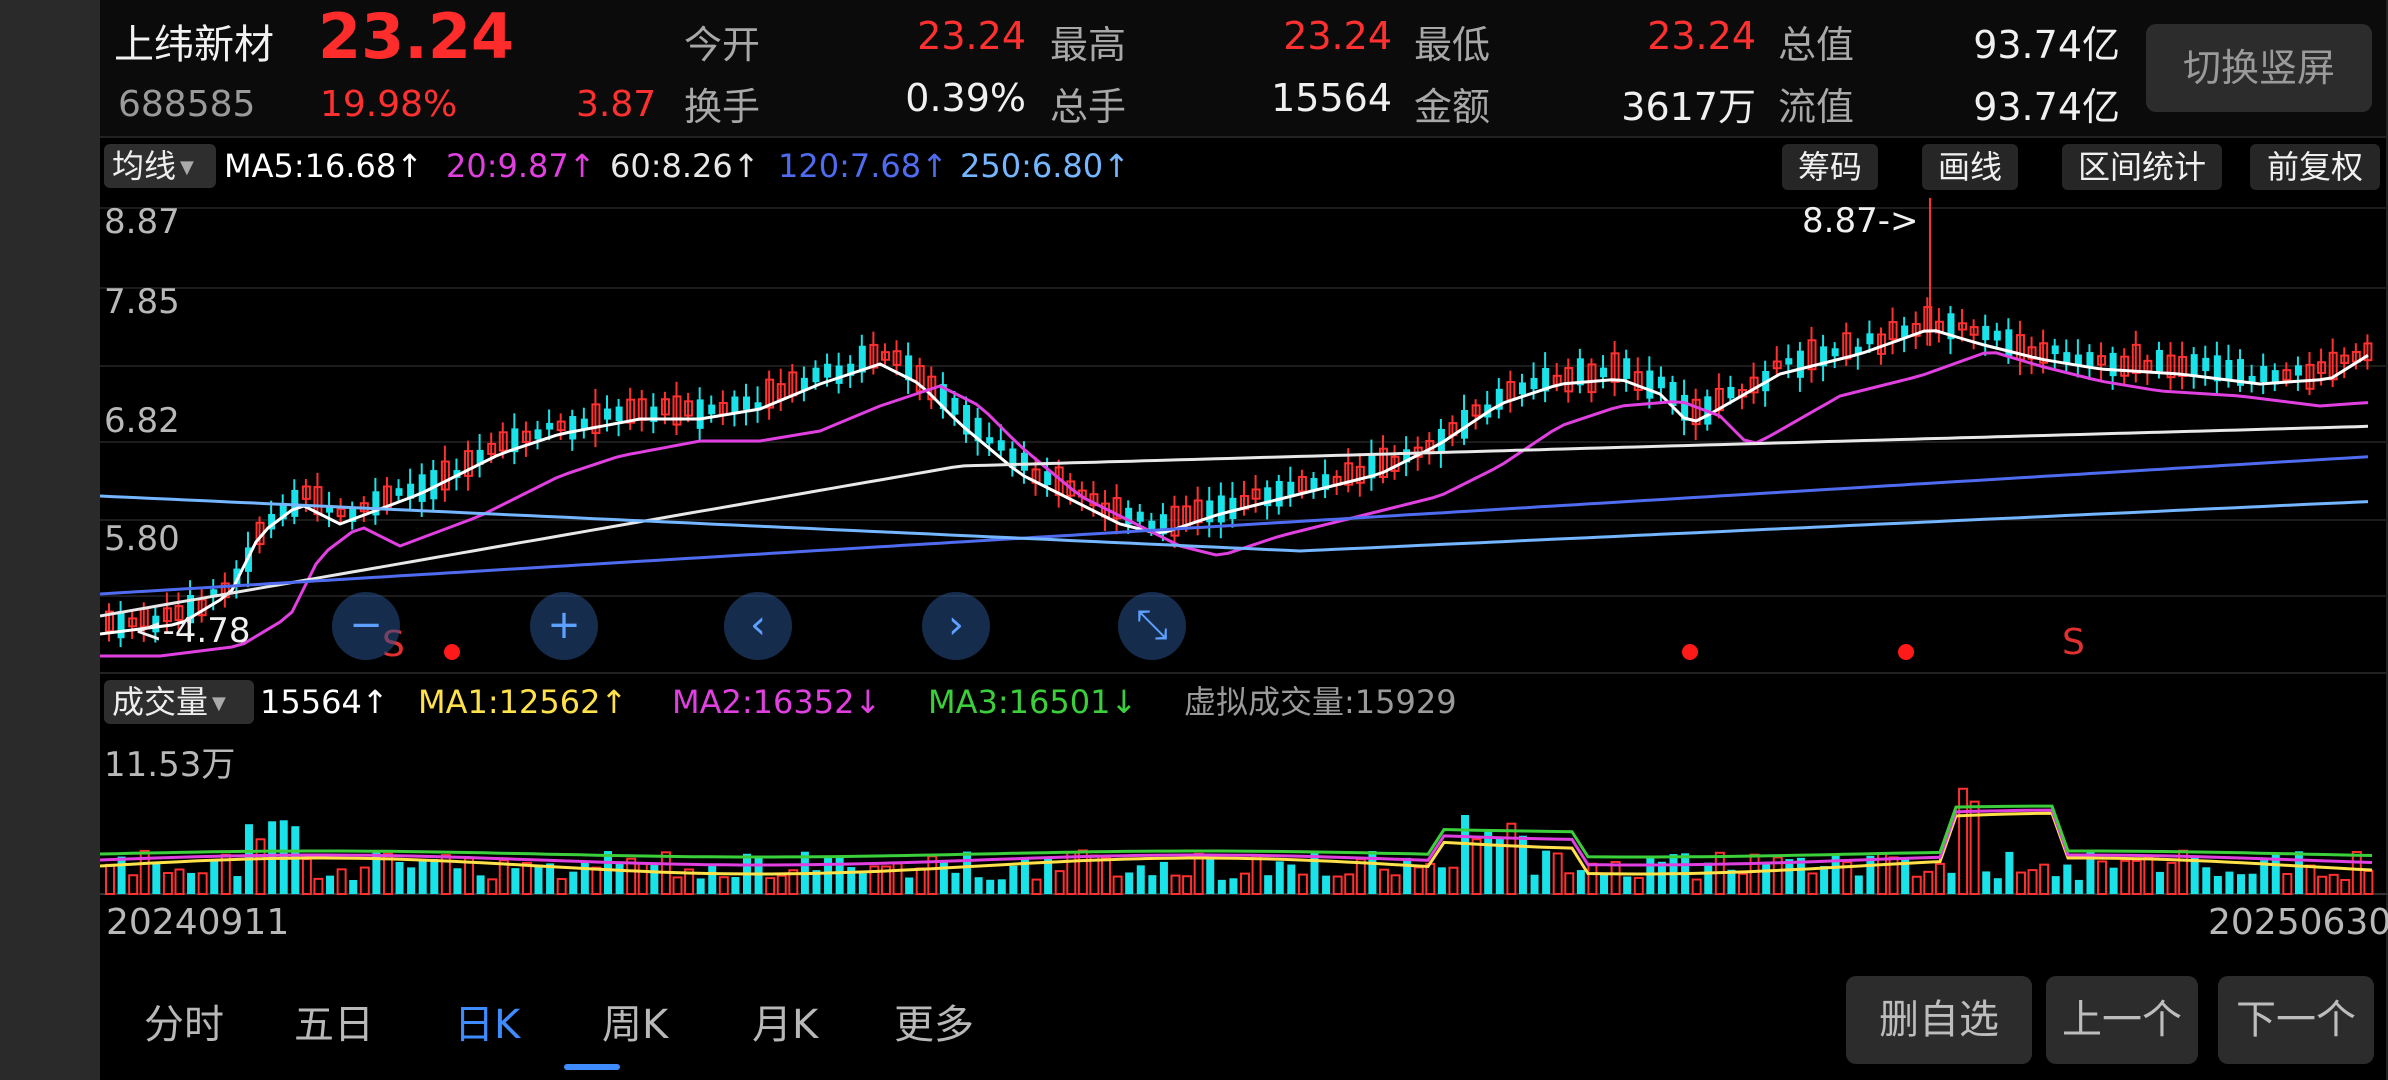 This screenshot has width=2388, height=1080. I want to click on tab-weekly-k: 周K, so click(635, 1025).